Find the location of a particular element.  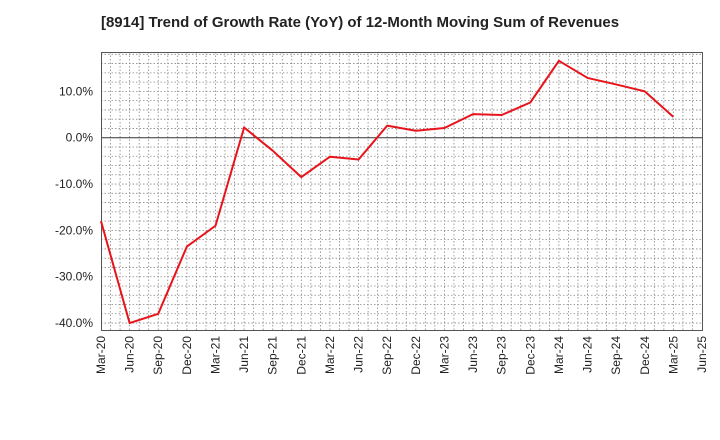

x-tick-label: Sep-24 is located at coordinates (616, 355).